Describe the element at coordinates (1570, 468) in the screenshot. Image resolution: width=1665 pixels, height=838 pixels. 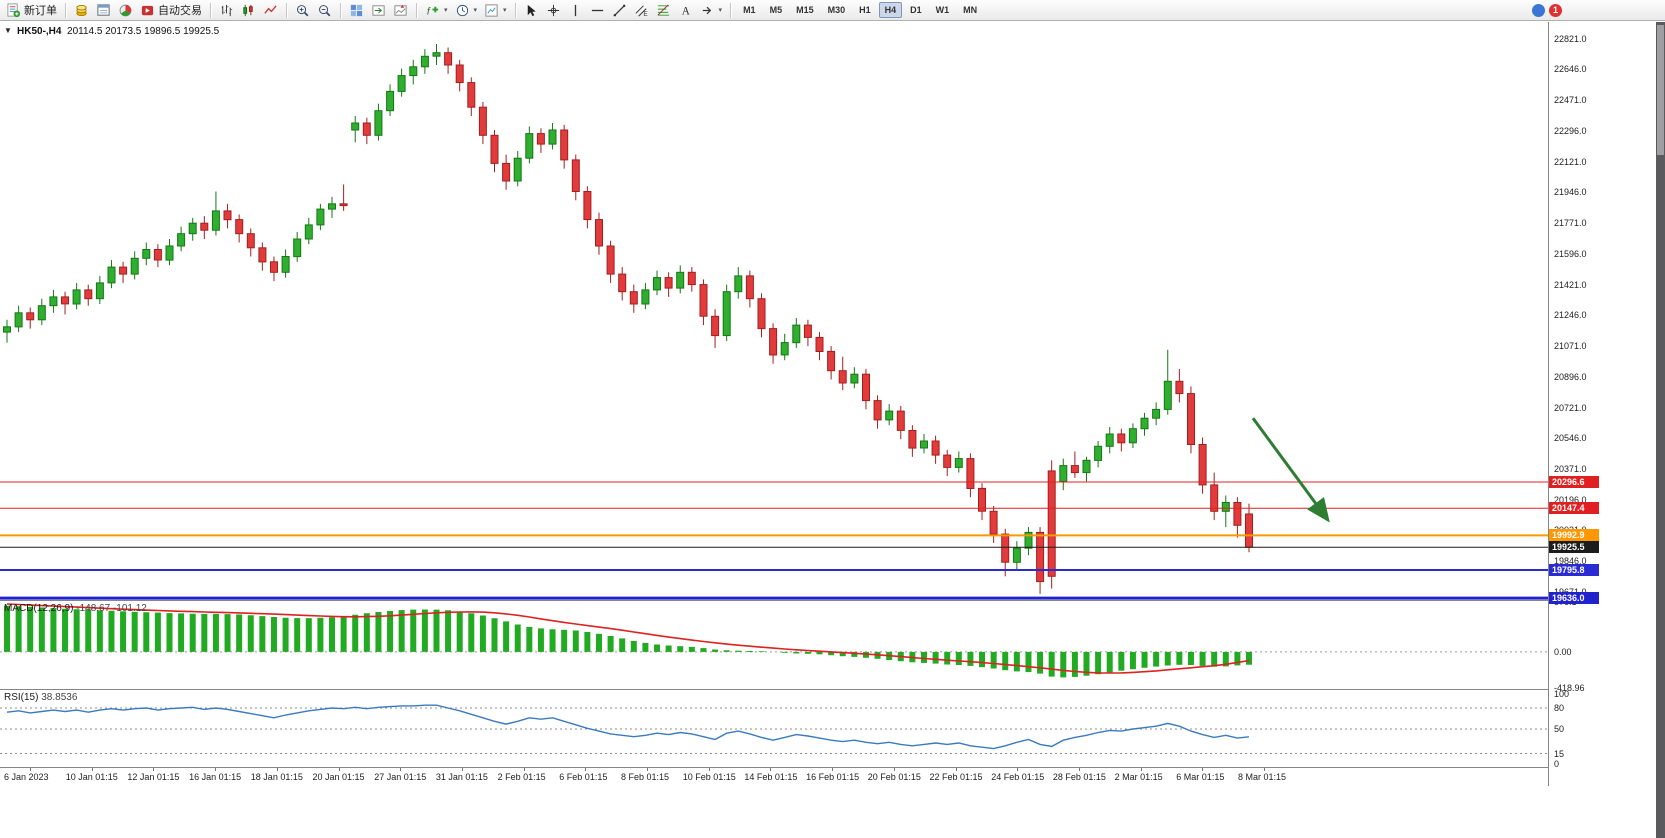
I see `price-axis-tick: 20371.0` at that location.